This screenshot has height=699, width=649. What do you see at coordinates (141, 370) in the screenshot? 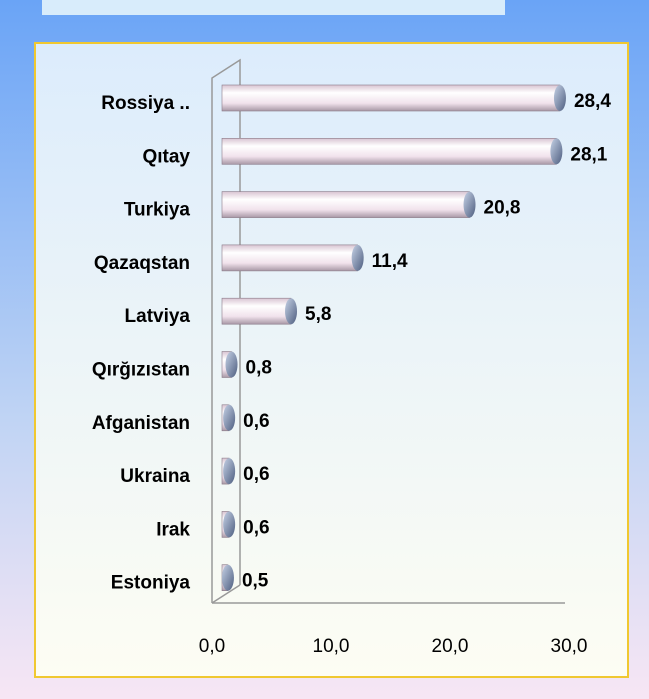
I see `category-label: Qırğızıstan` at bounding box center [141, 370].